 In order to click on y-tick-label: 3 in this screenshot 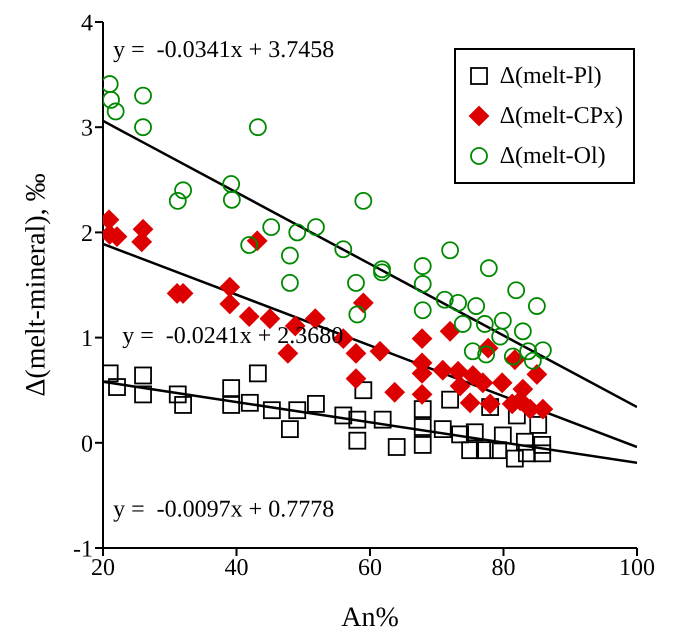, I will do `click(87, 129)`.